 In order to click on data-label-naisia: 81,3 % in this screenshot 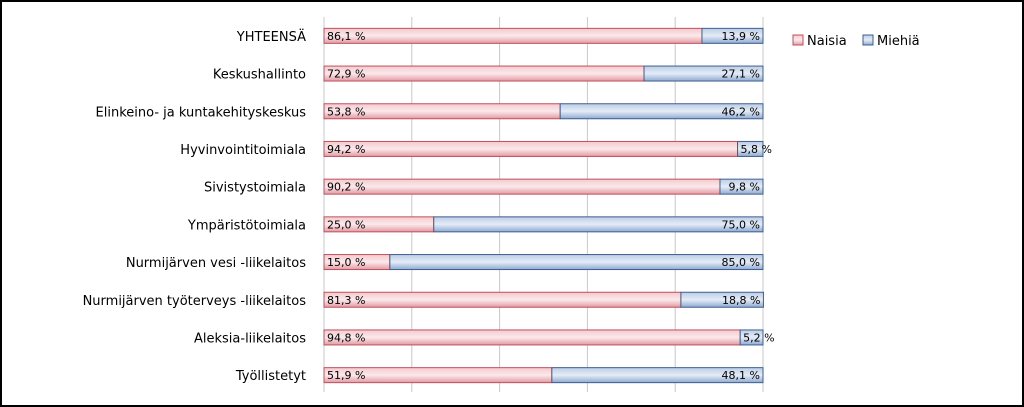, I will do `click(346, 300)`.